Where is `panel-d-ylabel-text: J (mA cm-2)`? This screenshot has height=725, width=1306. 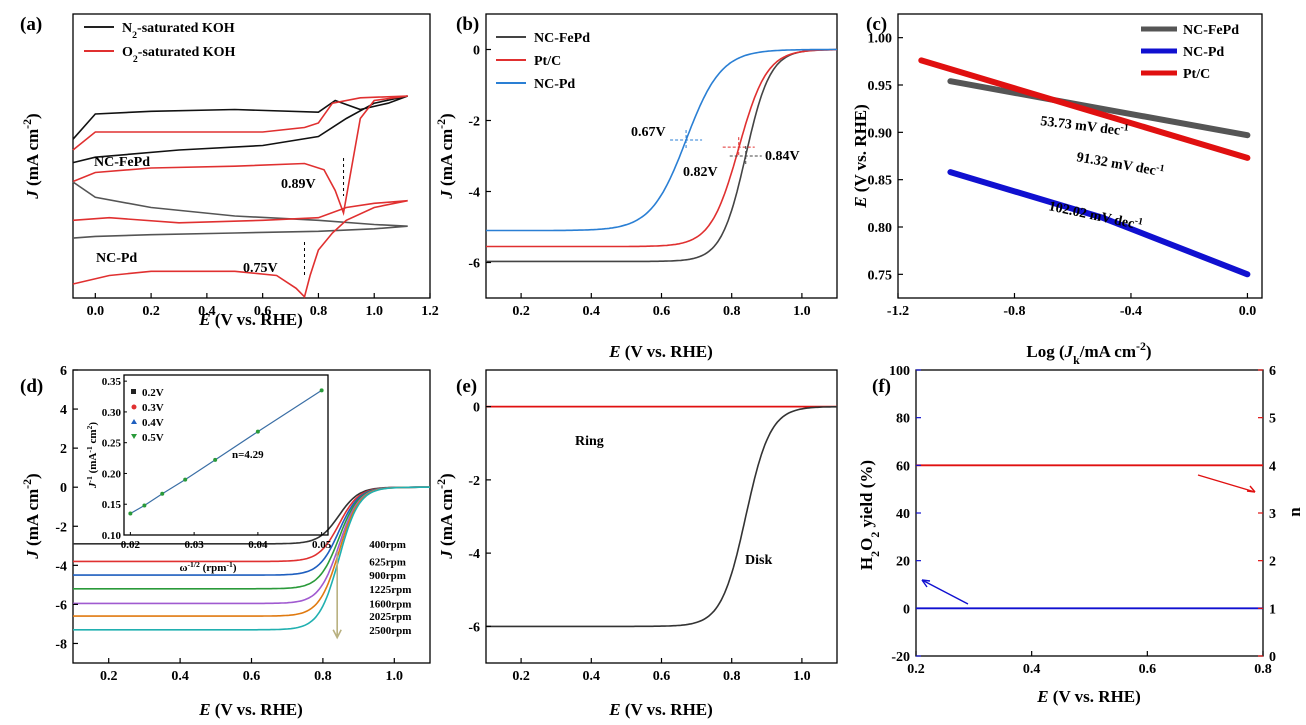 panel-d-ylabel-text: J (mA cm-2) is located at coordinates (31, 516).